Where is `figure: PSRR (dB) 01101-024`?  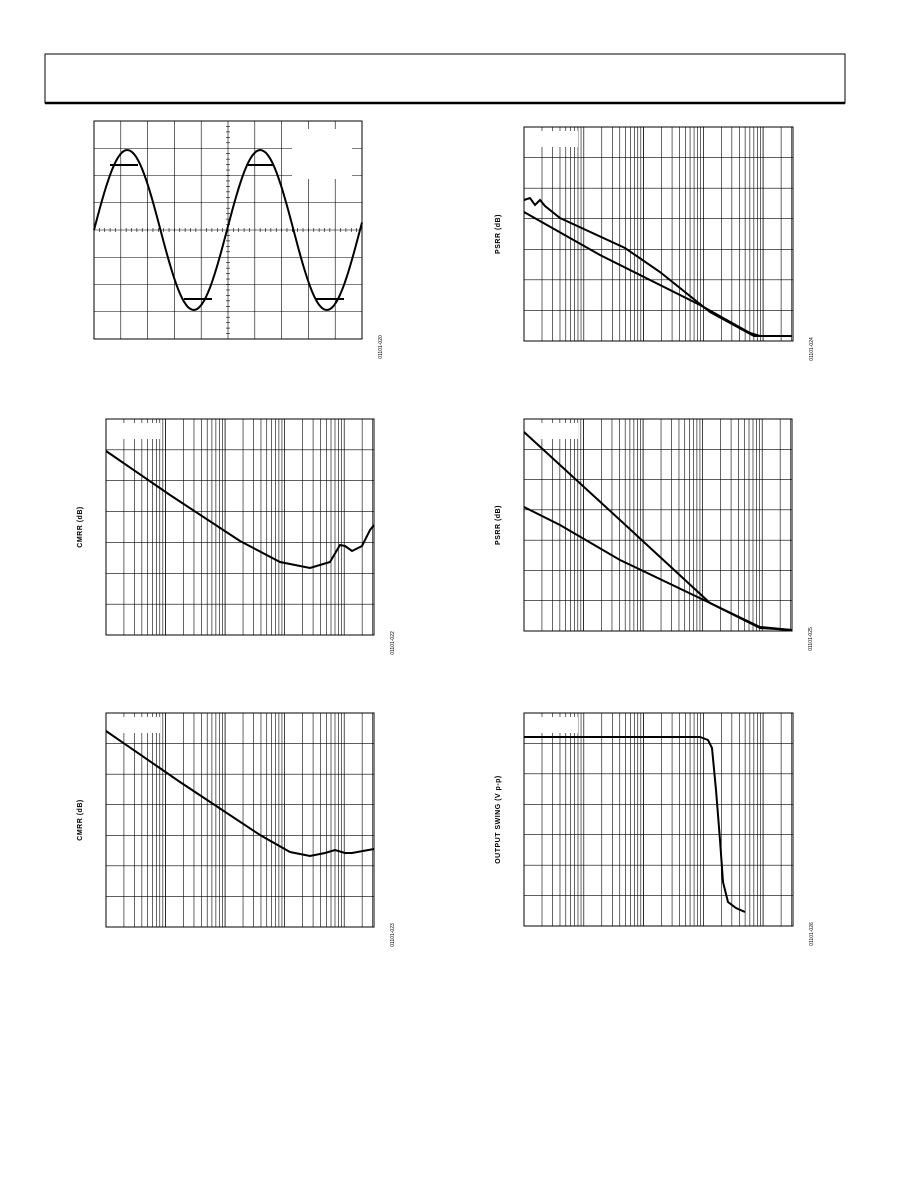 figure: PSRR (dB) 01101-024 is located at coordinates (655, 243).